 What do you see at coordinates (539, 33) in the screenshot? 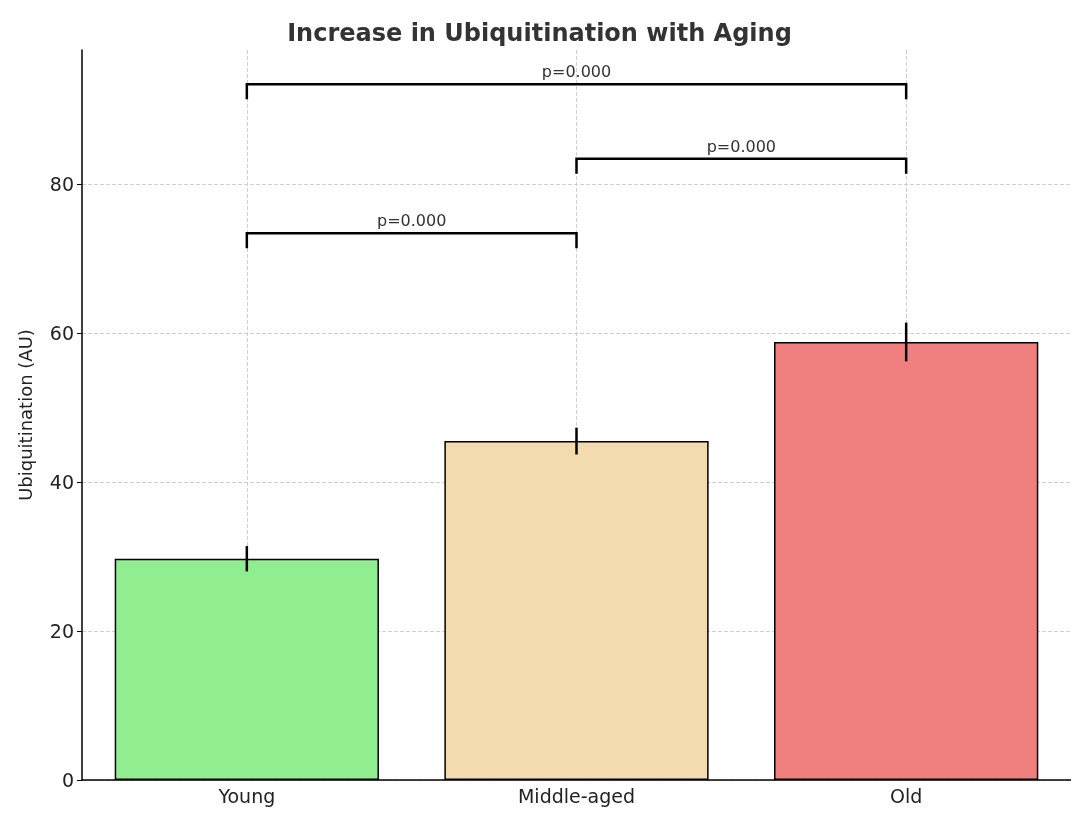
I see `chart-title: Increase in Ubiquitination with Aging` at bounding box center [539, 33].